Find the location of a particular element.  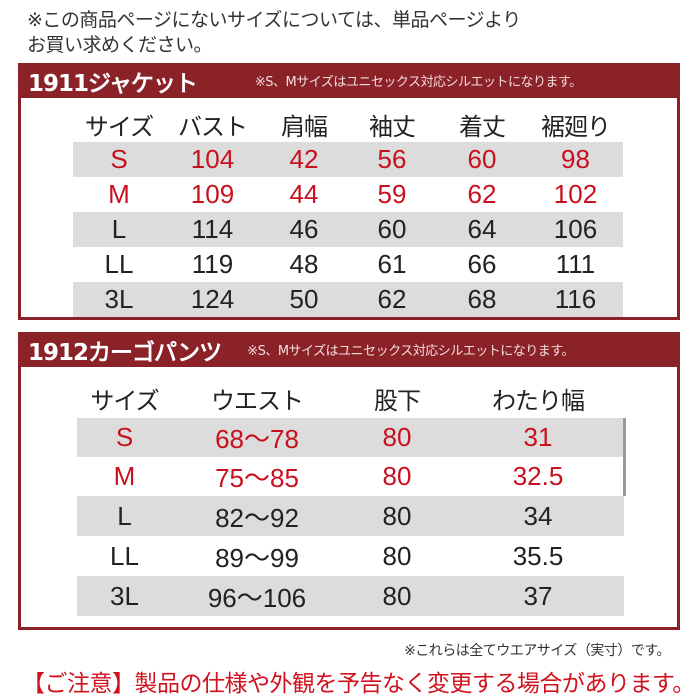

cell: 119 is located at coordinates (212, 264).